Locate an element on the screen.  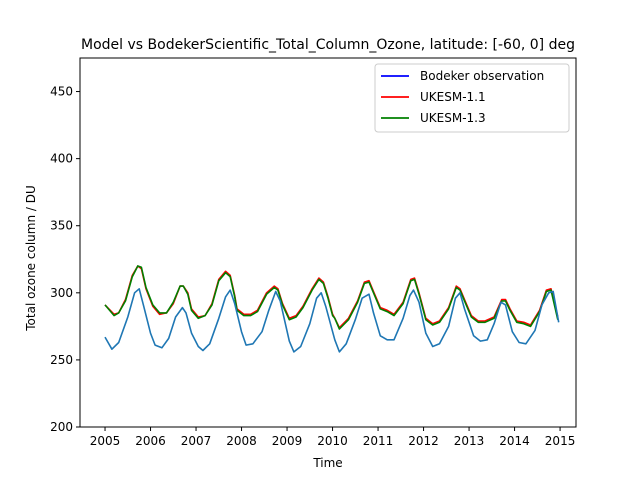
x-tick-label: 2014 is located at coordinates (514, 441).